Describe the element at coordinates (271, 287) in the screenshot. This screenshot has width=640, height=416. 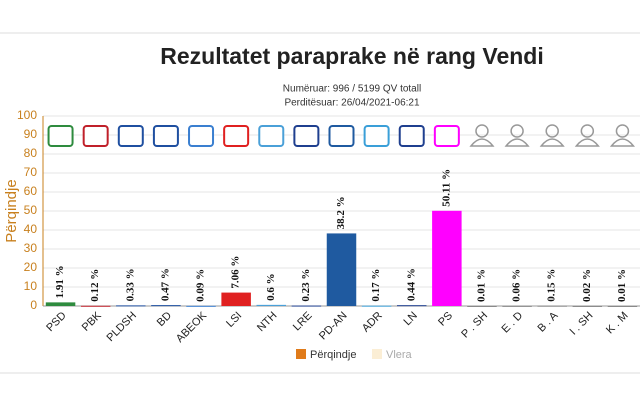
I see `value-label: 0.6 %` at that location.